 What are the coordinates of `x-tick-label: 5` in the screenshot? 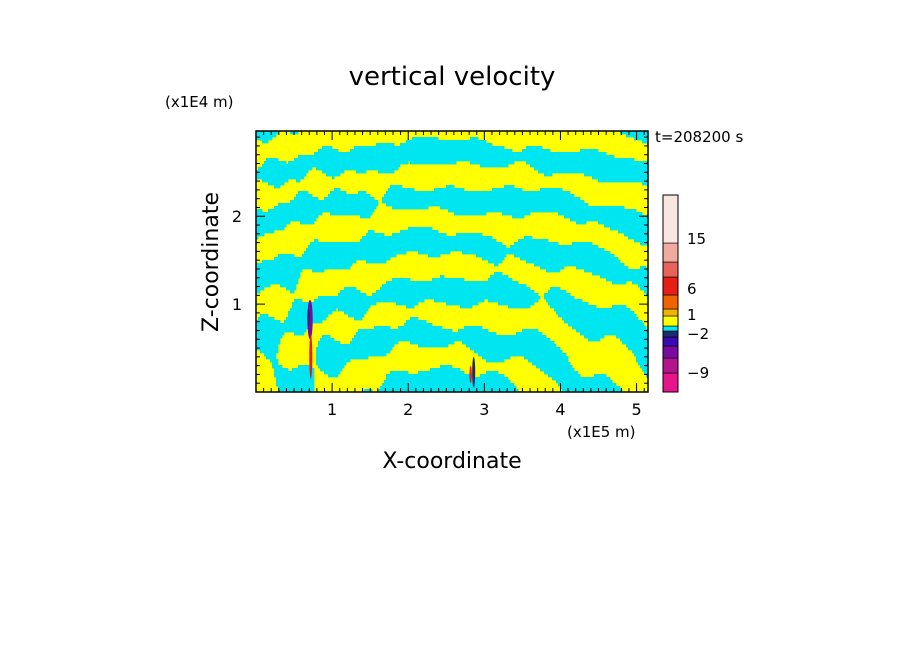 It's located at (636, 409).